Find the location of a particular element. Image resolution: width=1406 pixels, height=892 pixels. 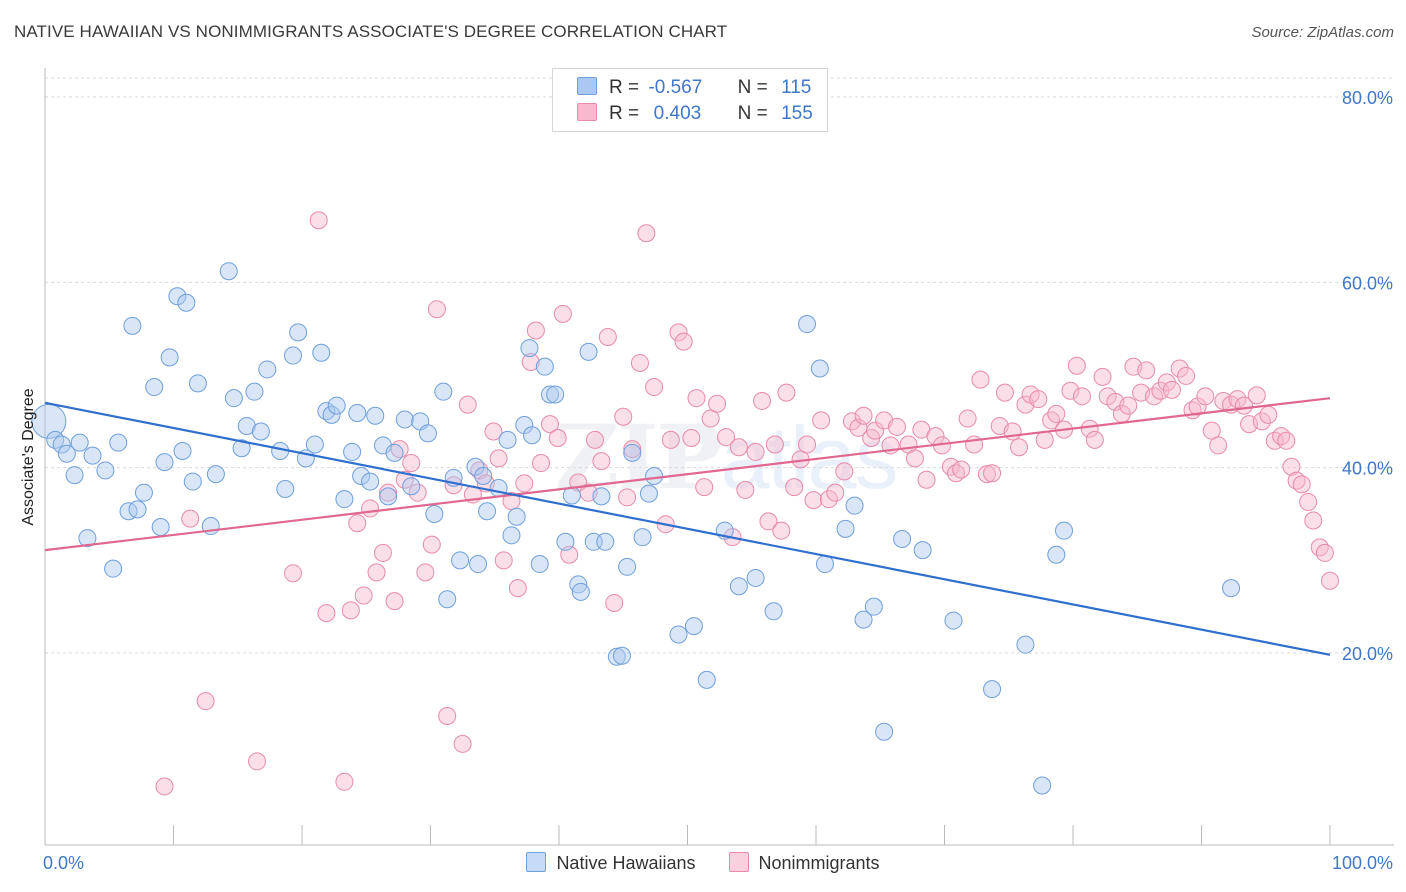

legend-r-value: -0.567 is located at coordinates (675, 87).